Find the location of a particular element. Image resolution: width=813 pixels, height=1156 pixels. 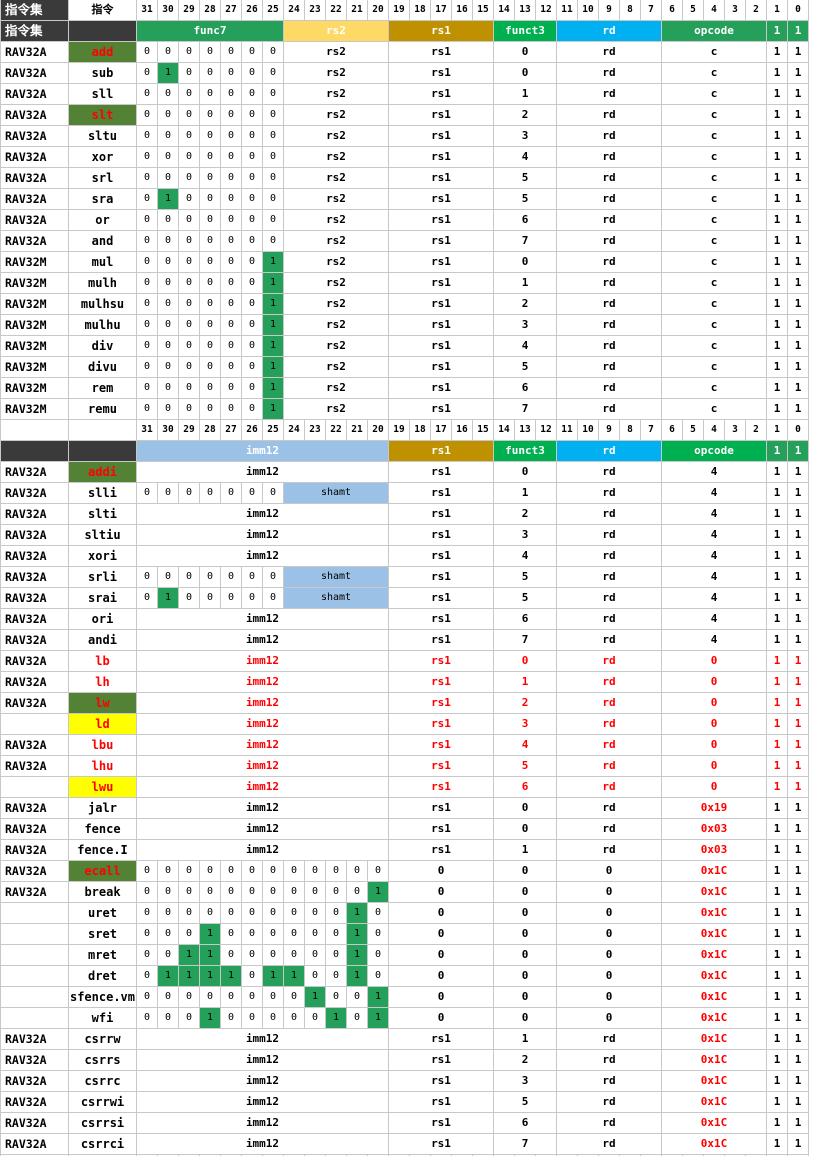

instruction-name: sfence.vm is located at coordinates (102, 997).